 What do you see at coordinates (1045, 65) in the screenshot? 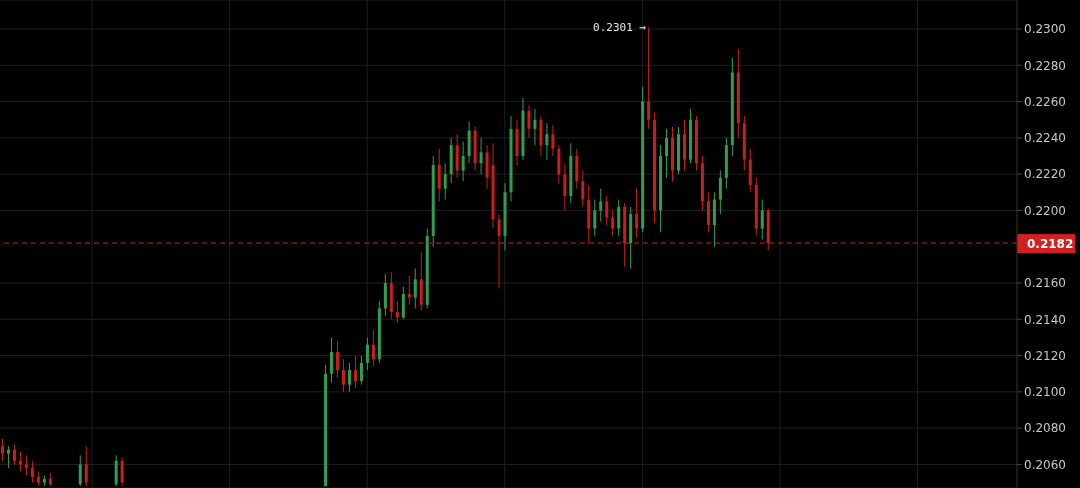
I see `y-tick-label: 0.2280` at bounding box center [1045, 65].